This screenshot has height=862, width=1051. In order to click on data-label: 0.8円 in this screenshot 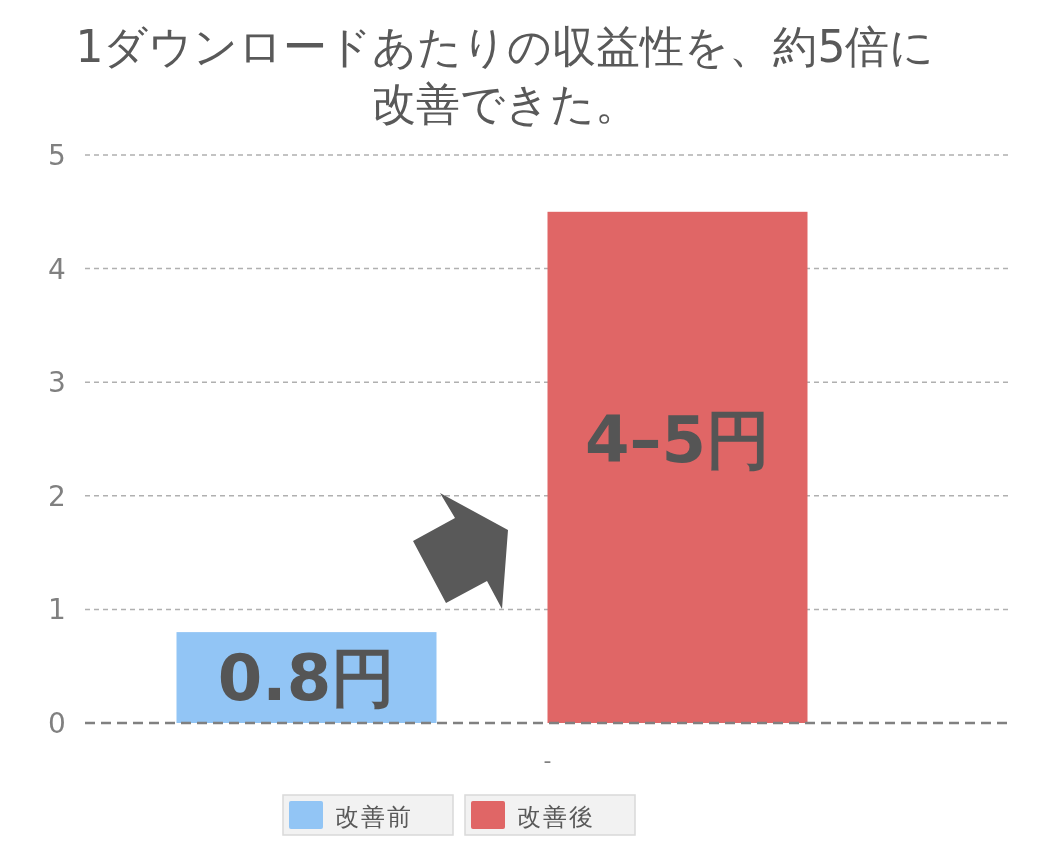, I will do `click(306, 677)`.